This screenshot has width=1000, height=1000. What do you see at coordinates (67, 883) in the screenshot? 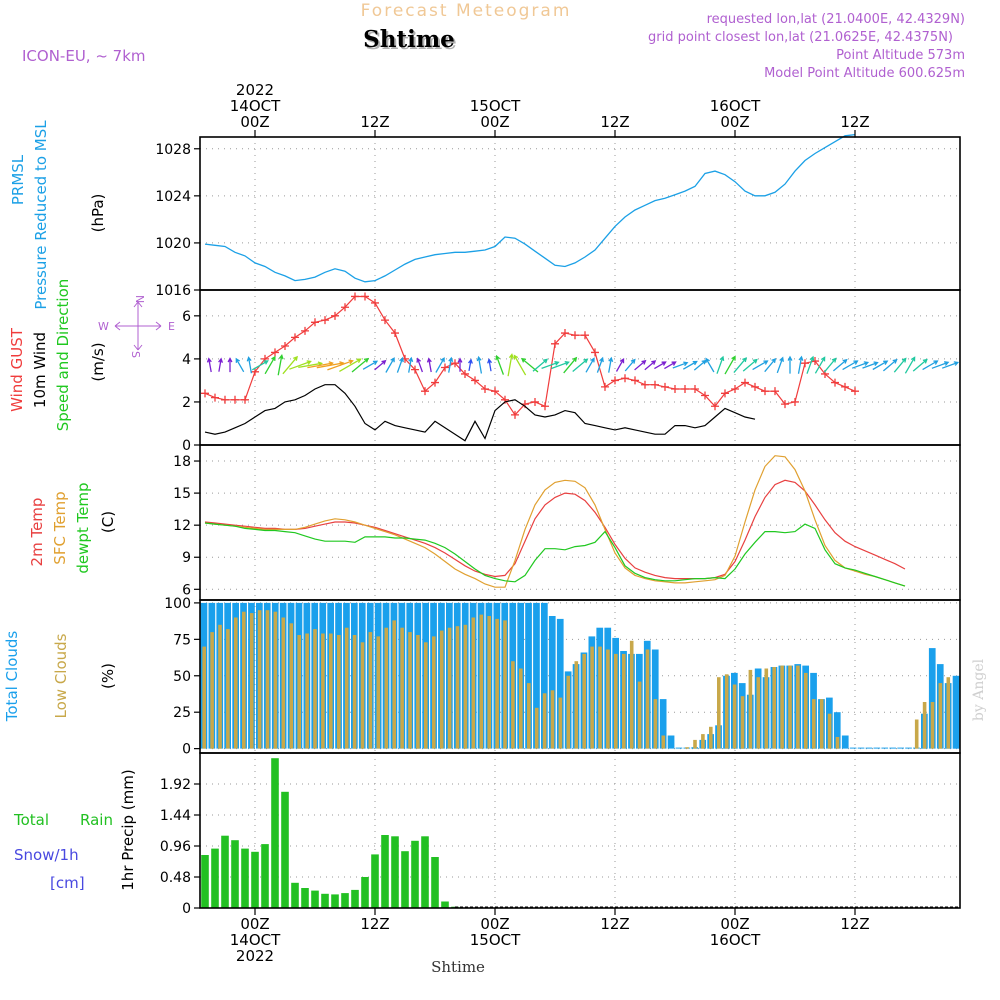
I see `snow-unit-label: [cm]` at bounding box center [67, 883].